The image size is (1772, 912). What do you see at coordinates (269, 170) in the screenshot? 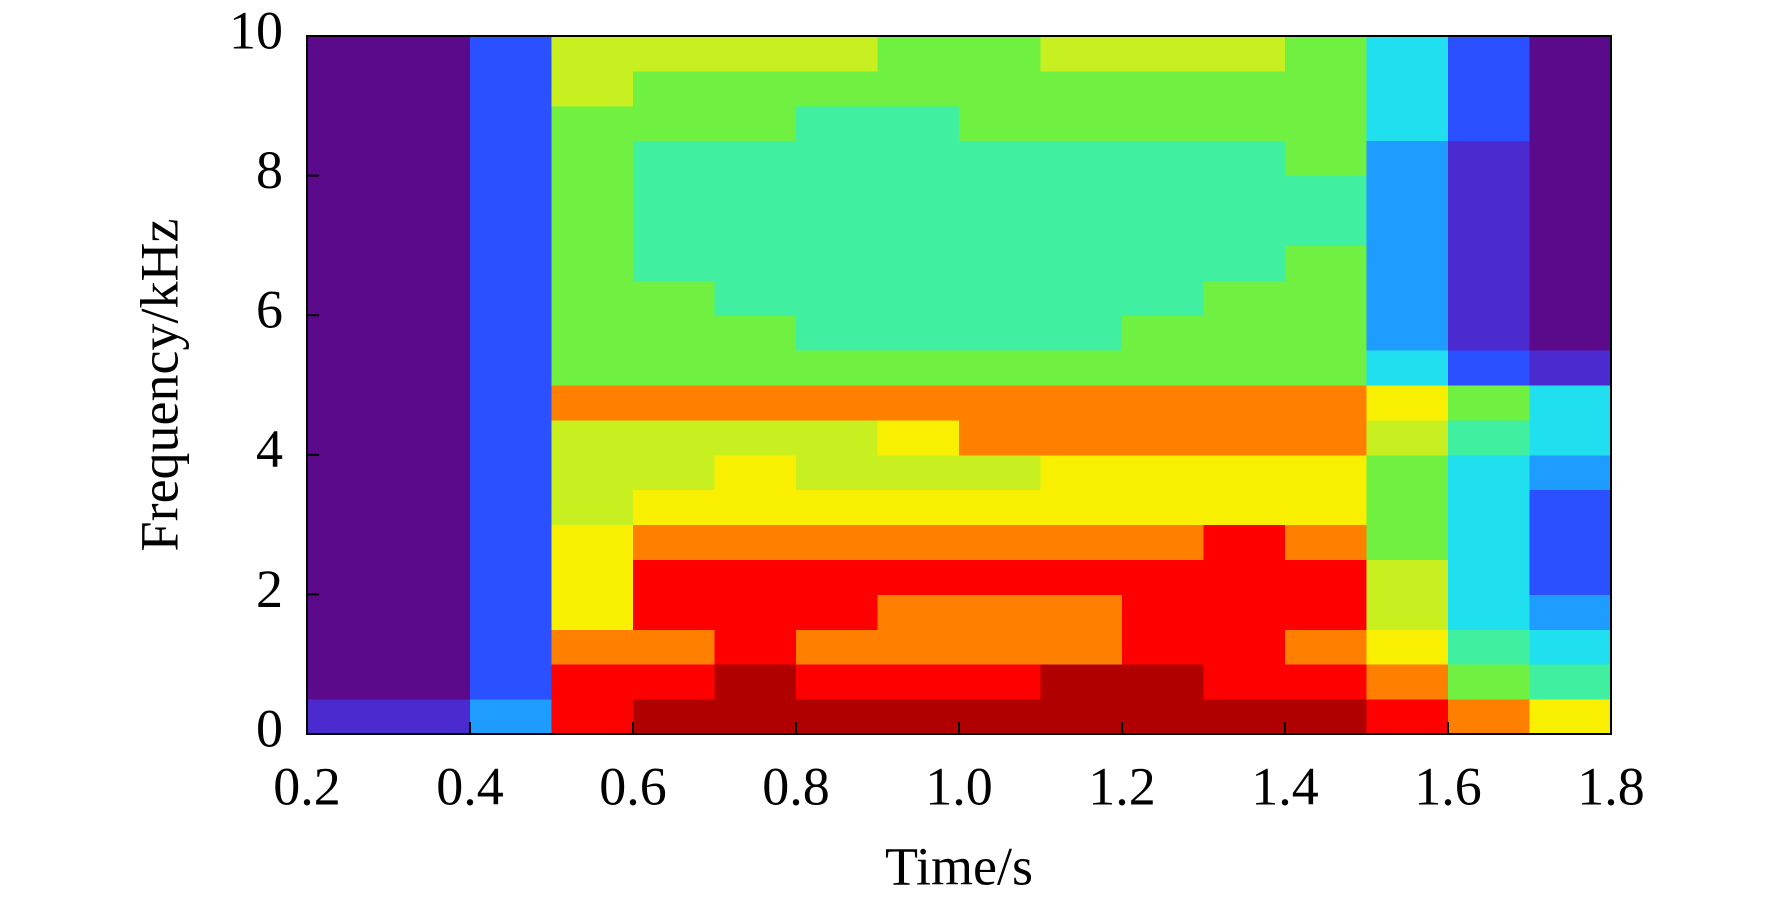
I see `y-tick-label: 8` at bounding box center [269, 170].